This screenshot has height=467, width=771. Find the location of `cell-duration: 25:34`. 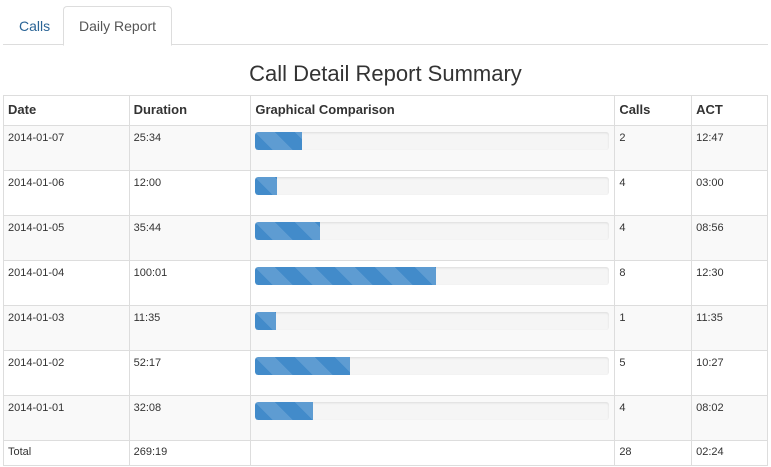

cell-duration: 25:34 is located at coordinates (190, 148).